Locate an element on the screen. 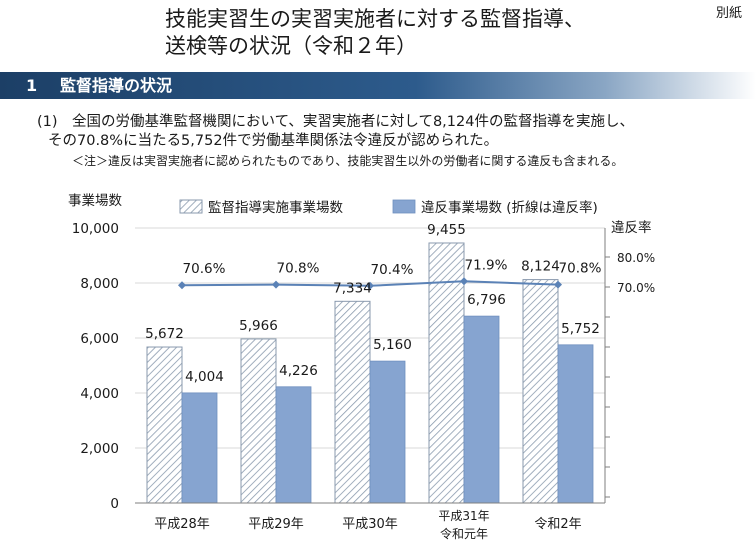 The image size is (756, 545). bar-inspections-label: 7,334 is located at coordinates (352, 288).